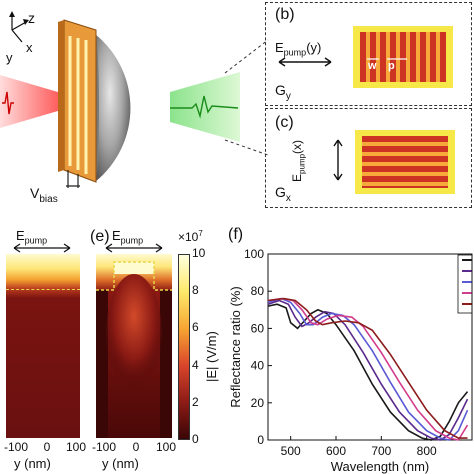 This screenshot has width=474, height=474. What do you see at coordinates (381, 451) in the screenshot?
I see `x-tick-label: 700` at bounding box center [381, 451].